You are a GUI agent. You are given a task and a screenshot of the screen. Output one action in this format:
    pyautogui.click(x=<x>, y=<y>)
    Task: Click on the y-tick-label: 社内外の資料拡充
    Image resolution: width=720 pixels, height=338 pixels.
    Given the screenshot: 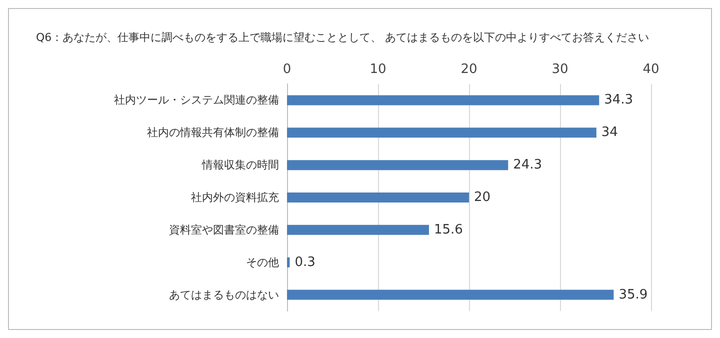 What is the action you would take?
    pyautogui.click(x=235, y=197)
    